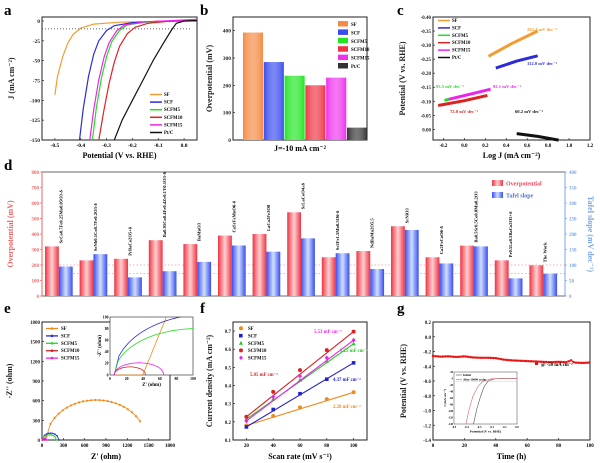  What do you see at coordinates (130, 241) in the screenshot?
I see `catalyst-label: PrBaCo2O5+δ` at bounding box center [130, 241].